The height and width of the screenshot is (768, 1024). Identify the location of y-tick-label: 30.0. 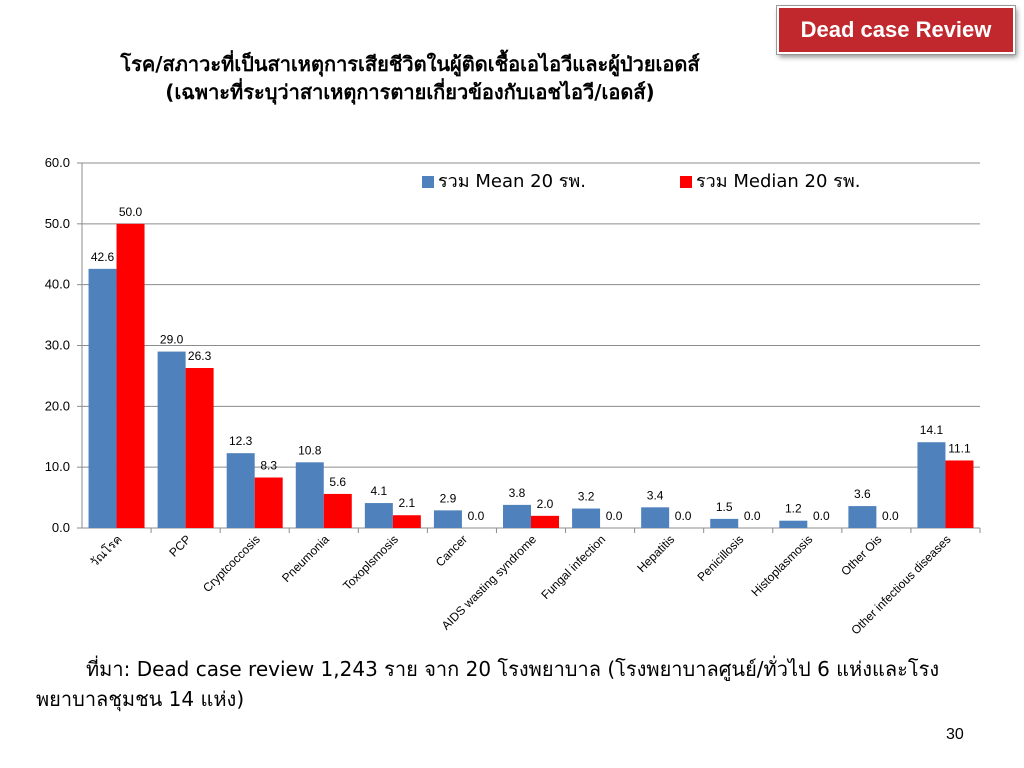
(57, 345).